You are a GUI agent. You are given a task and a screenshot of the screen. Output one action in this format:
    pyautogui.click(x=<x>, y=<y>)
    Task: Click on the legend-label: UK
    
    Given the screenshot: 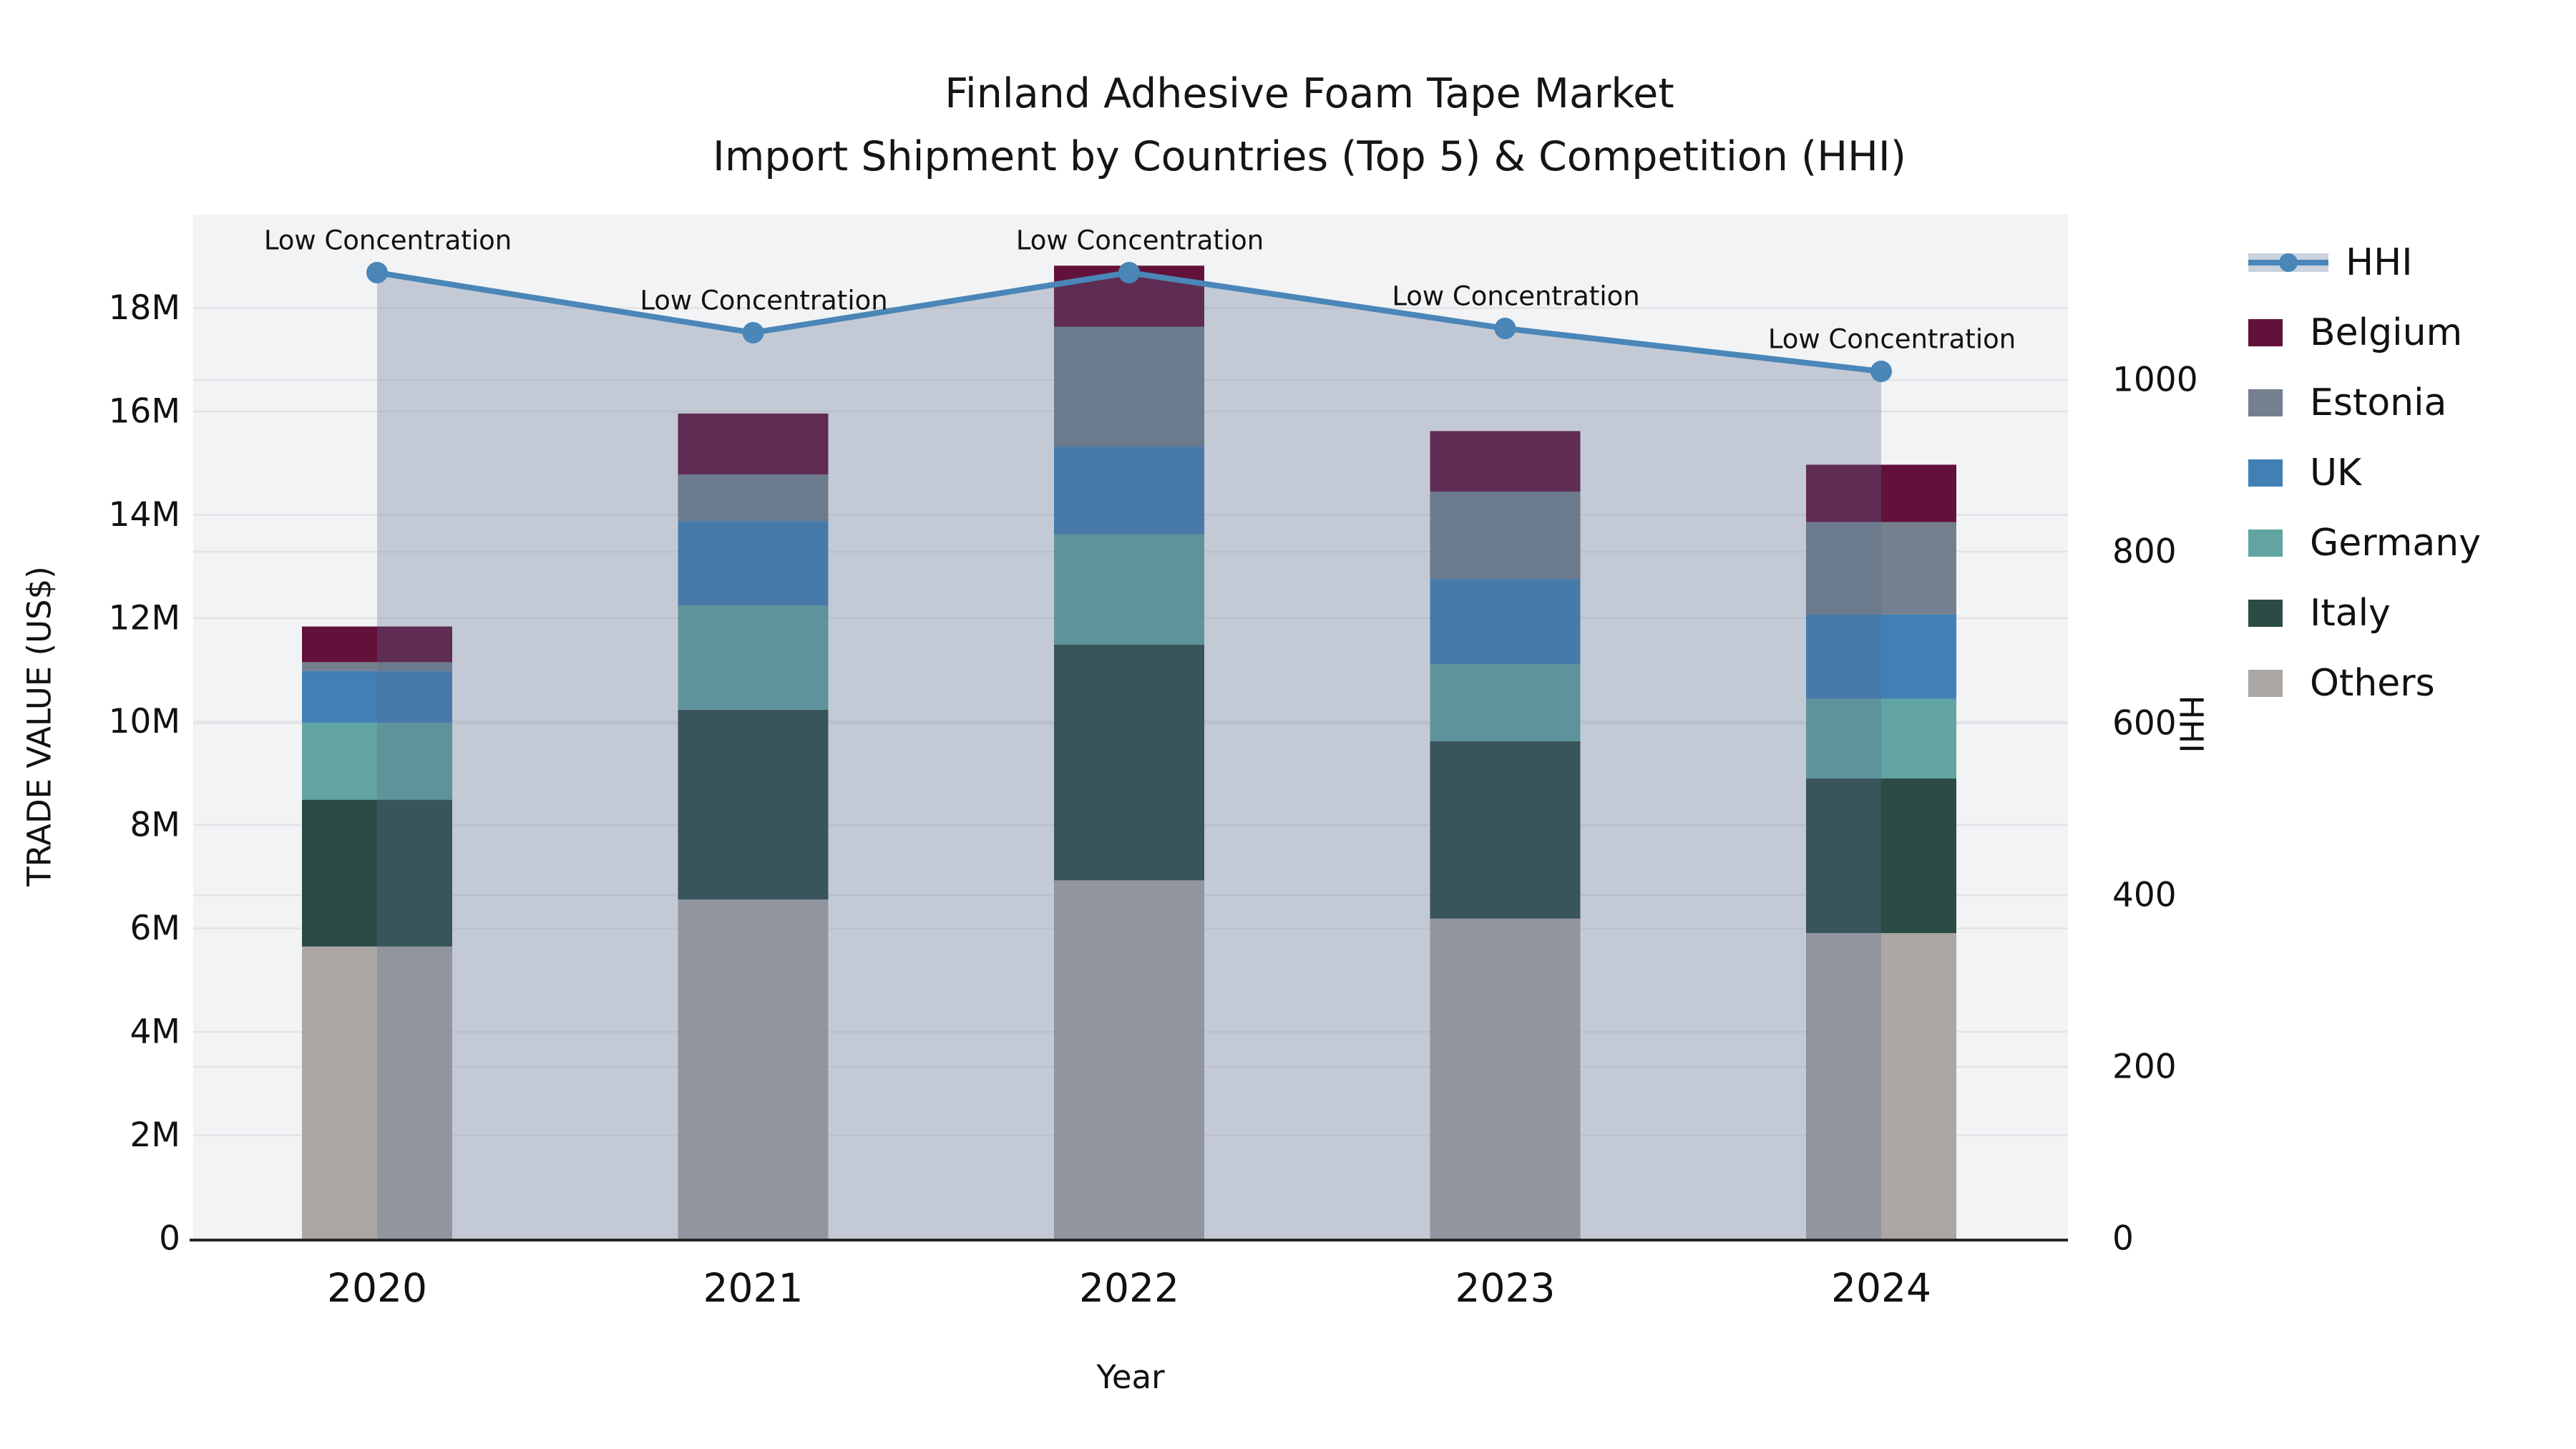 What is the action you would take?
    pyautogui.click(x=2336, y=473)
    